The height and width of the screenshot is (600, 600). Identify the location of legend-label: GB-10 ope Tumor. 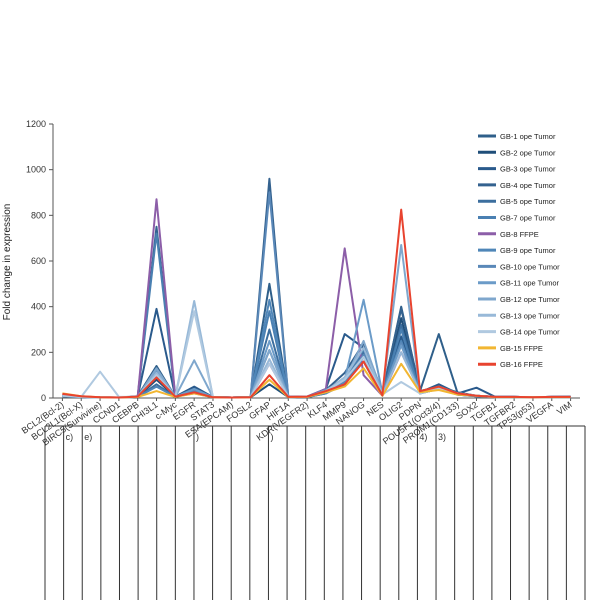
(530, 266).